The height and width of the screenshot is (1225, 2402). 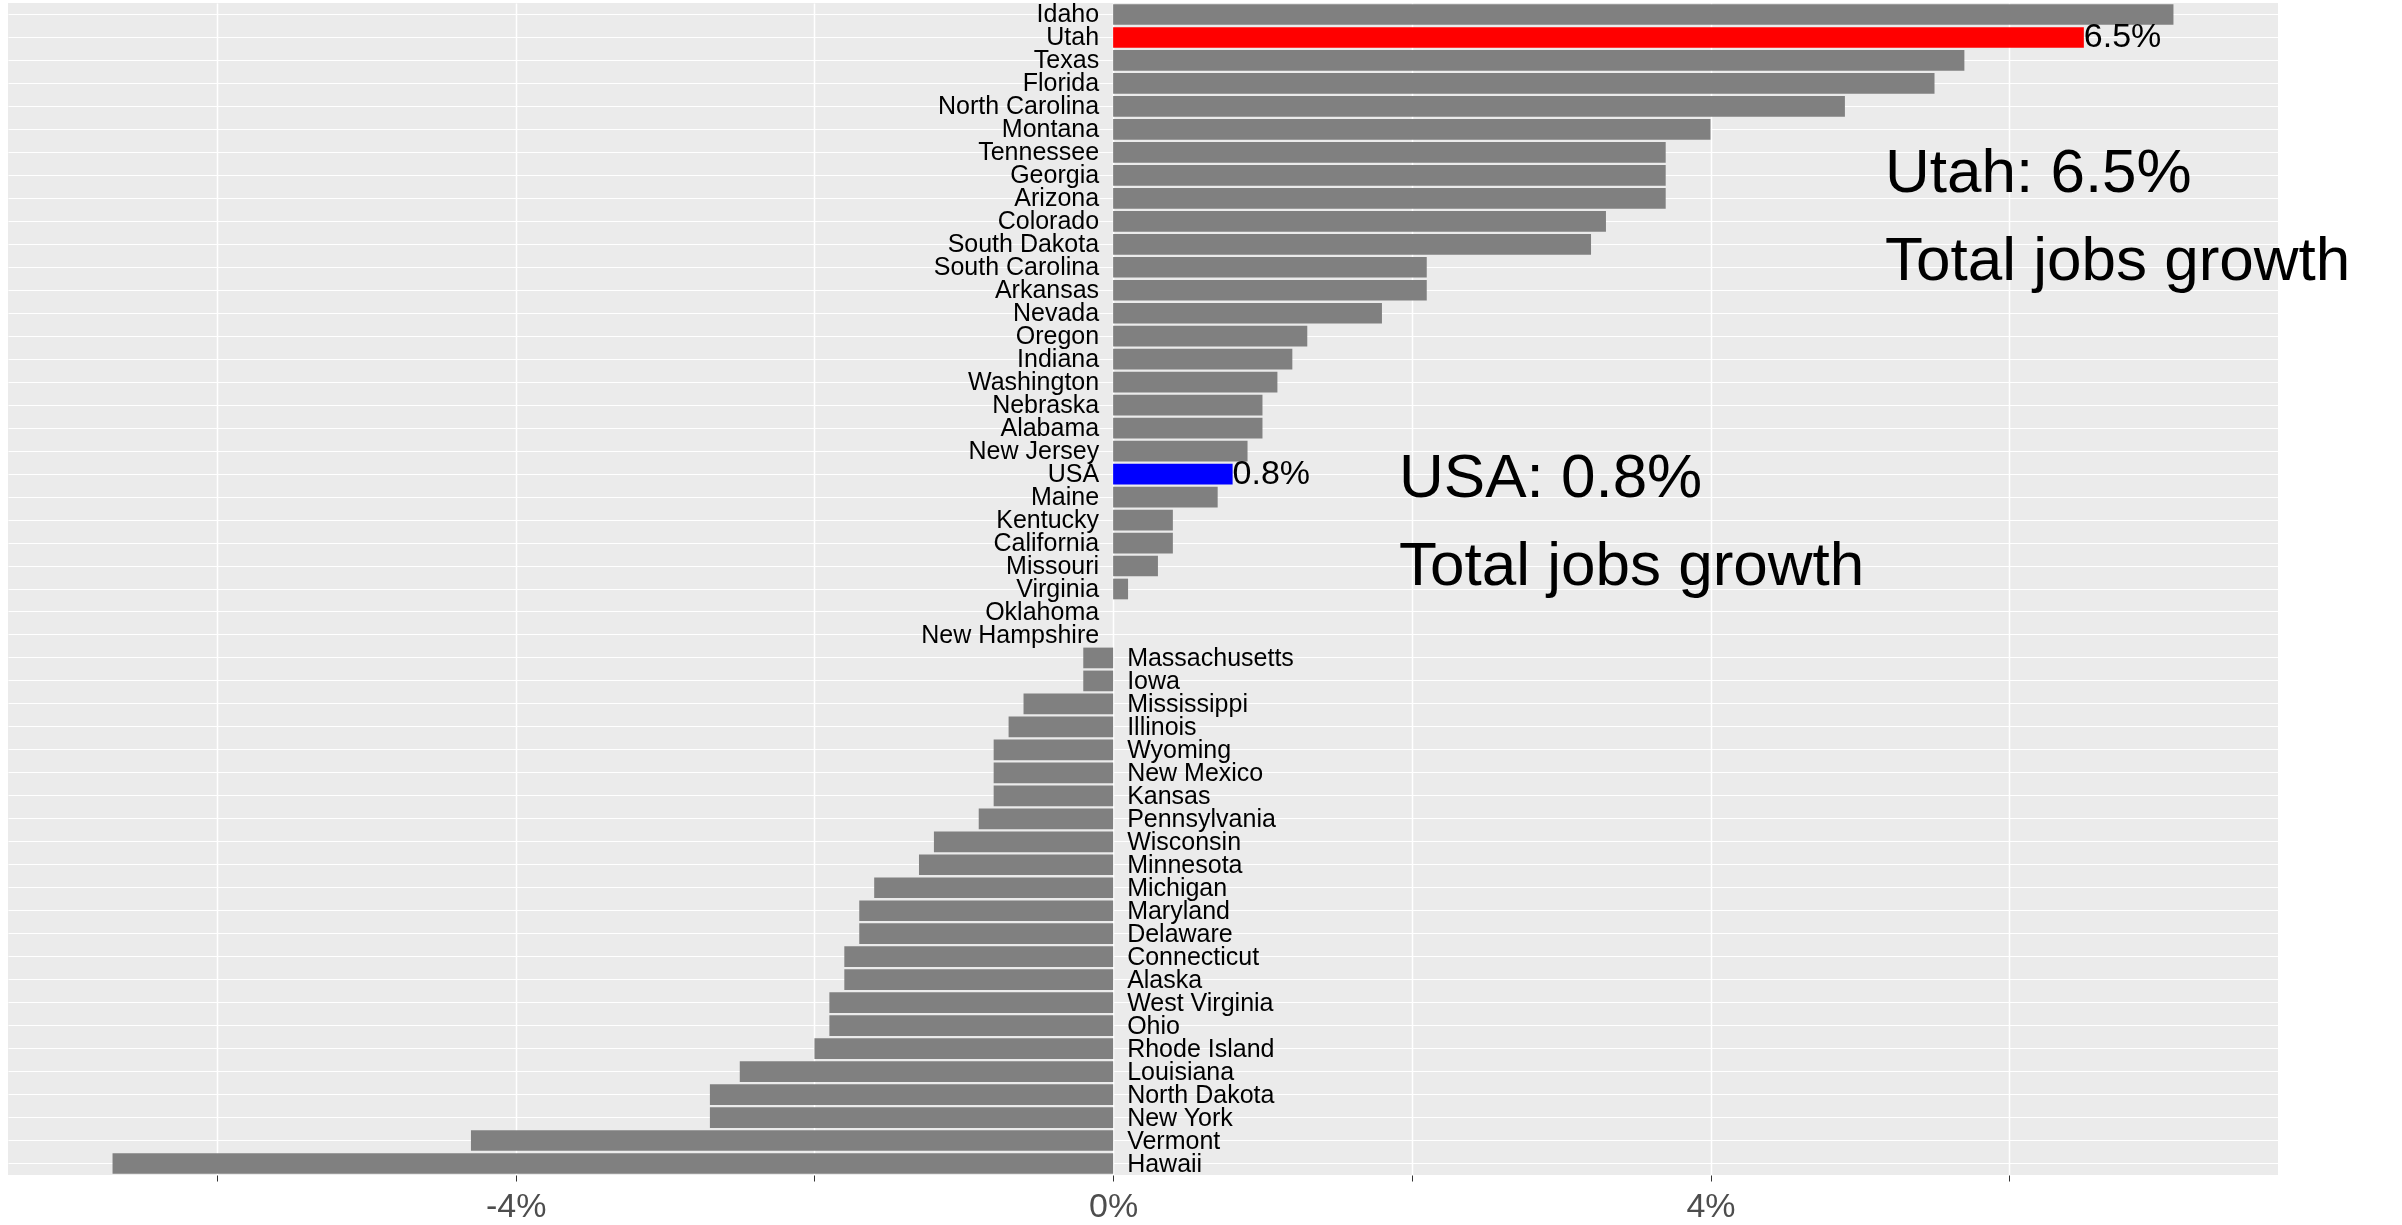 I want to click on y-tick-label: Georgia, so click(x=1055, y=174).